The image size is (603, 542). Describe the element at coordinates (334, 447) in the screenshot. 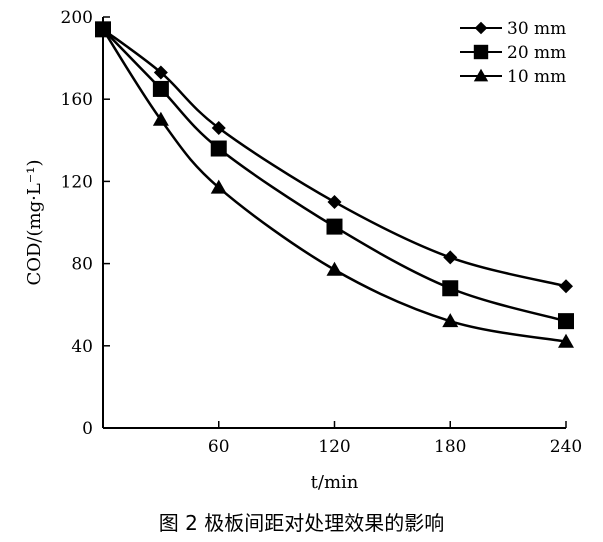

I see `x-tick-label: 120` at that location.